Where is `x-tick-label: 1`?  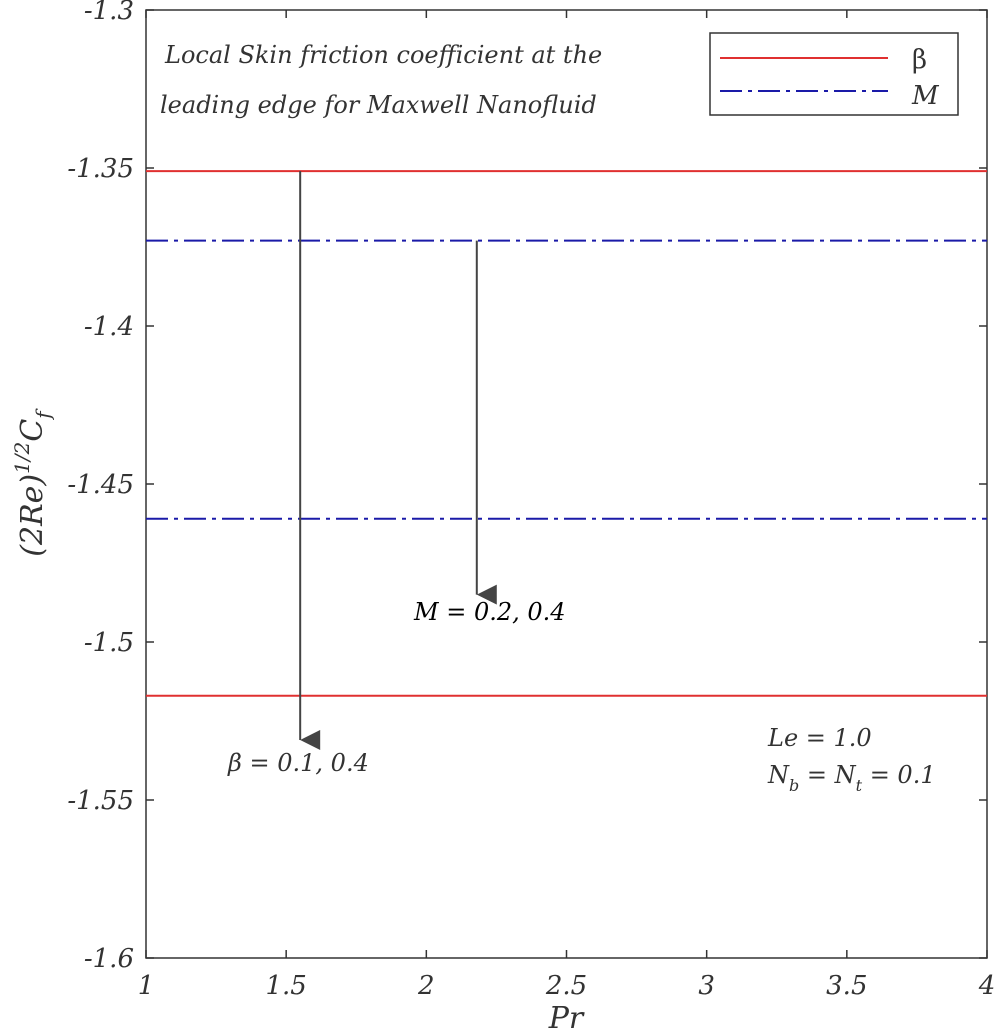 x-tick-label: 1 is located at coordinates (146, 986).